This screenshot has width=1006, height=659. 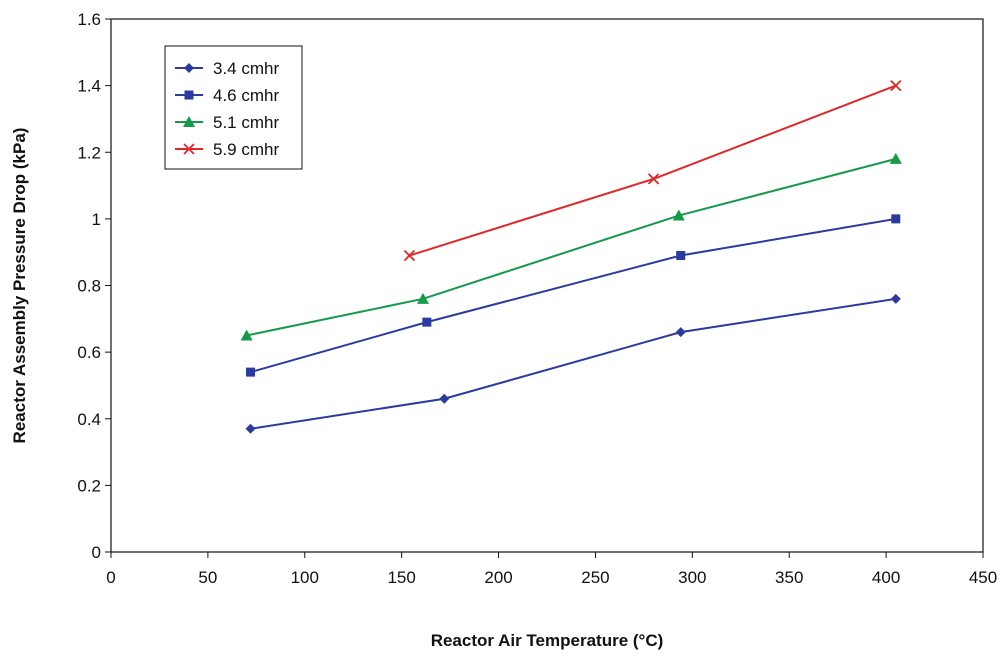 I want to click on x-tick-label: 450, so click(x=983, y=577).